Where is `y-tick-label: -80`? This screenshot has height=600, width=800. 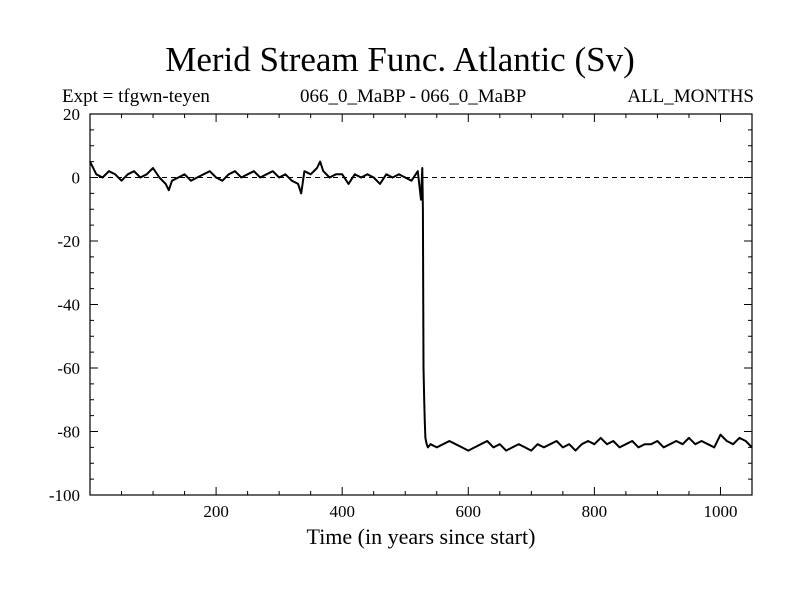
y-tick-label: -80 is located at coordinates (68, 432).